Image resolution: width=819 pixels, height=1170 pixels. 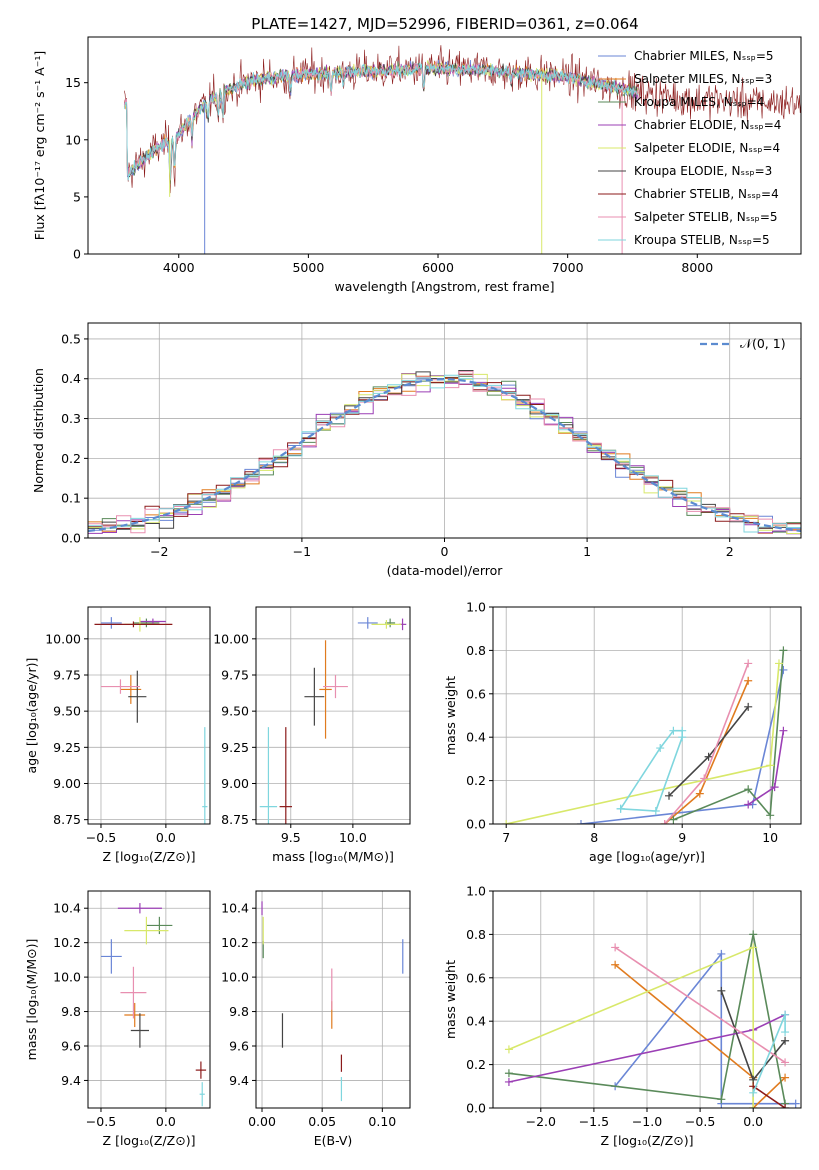 I want to click on y-tick-label: 9.8, so click(x=239, y=1011).